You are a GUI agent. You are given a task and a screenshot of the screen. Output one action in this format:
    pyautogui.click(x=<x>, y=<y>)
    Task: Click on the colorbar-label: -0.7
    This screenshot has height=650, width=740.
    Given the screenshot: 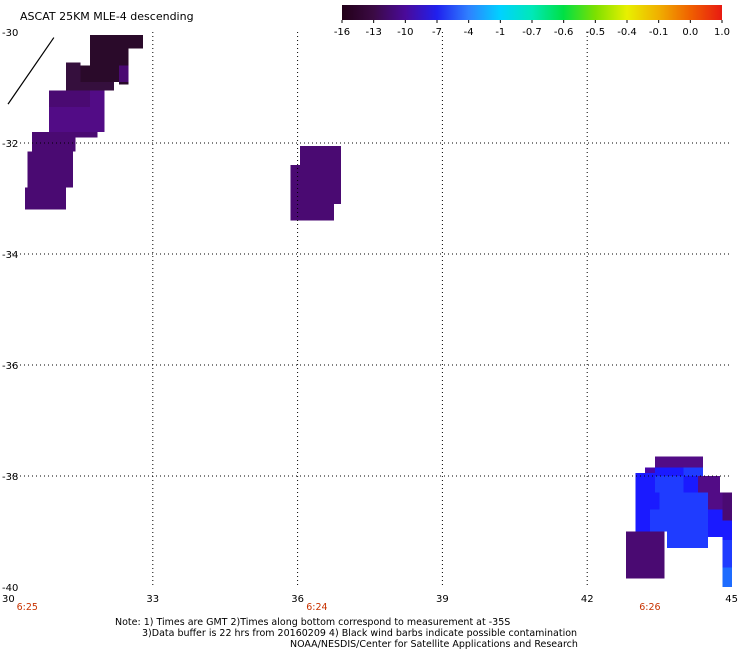 What is the action you would take?
    pyautogui.click(x=532, y=32)
    